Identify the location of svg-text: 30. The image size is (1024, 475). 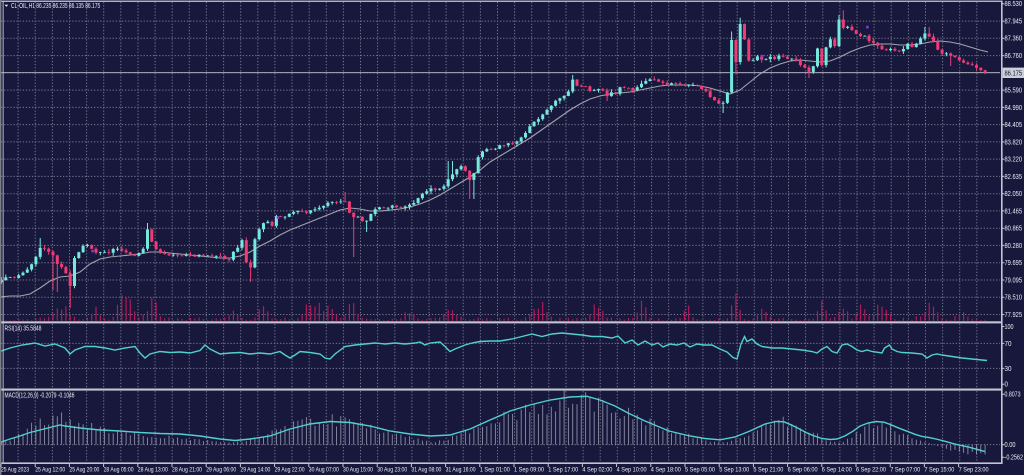
(1008, 369).